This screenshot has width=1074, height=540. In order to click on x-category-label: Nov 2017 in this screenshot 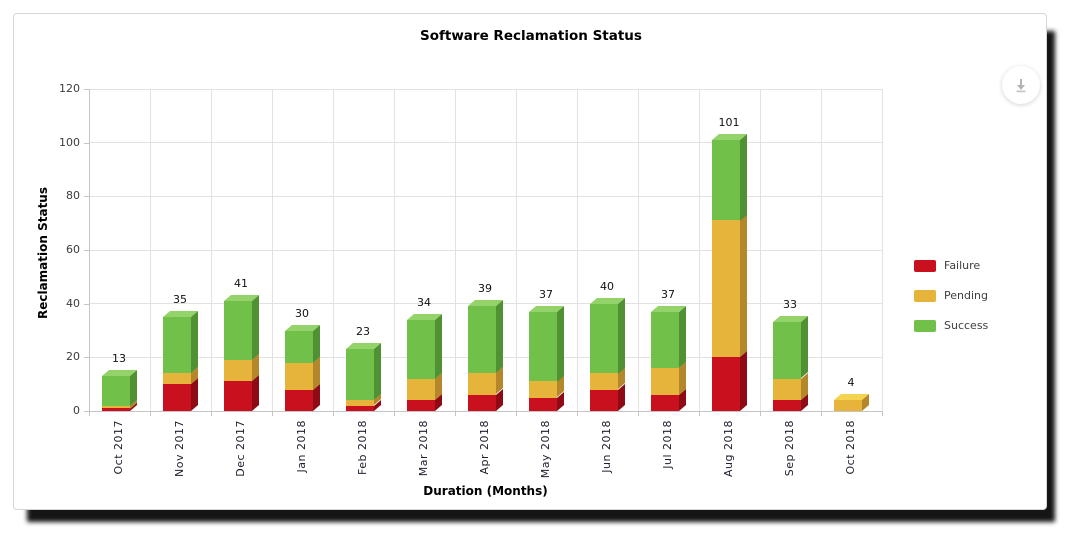, I will do `click(179, 448)`.